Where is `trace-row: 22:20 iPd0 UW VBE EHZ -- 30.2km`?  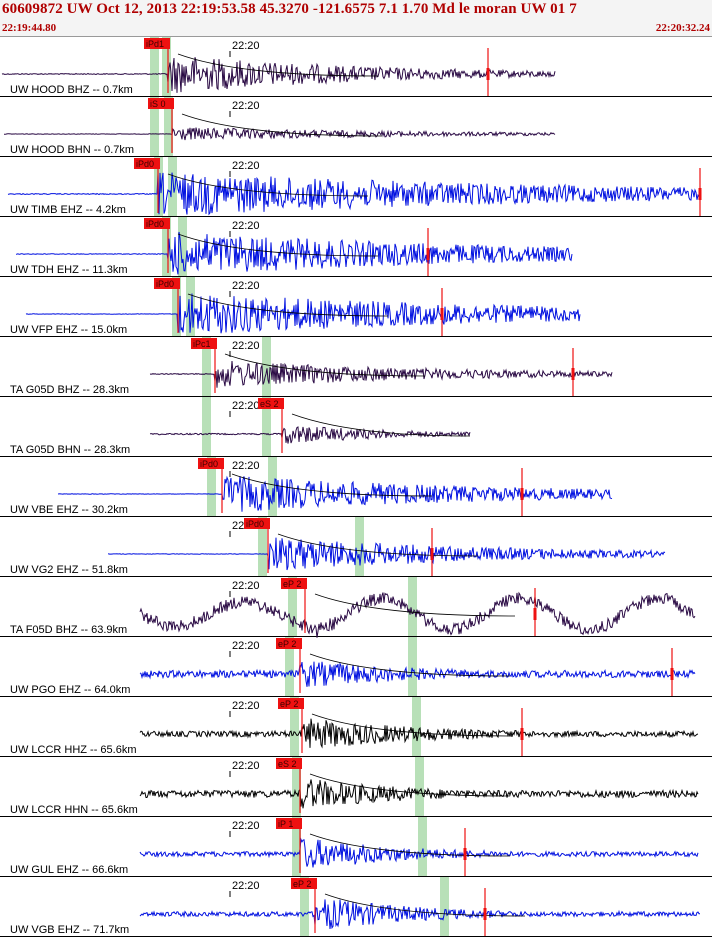
trace-row: 22:20 iPd0 UW VBE EHZ -- 30.2km is located at coordinates (356, 487).